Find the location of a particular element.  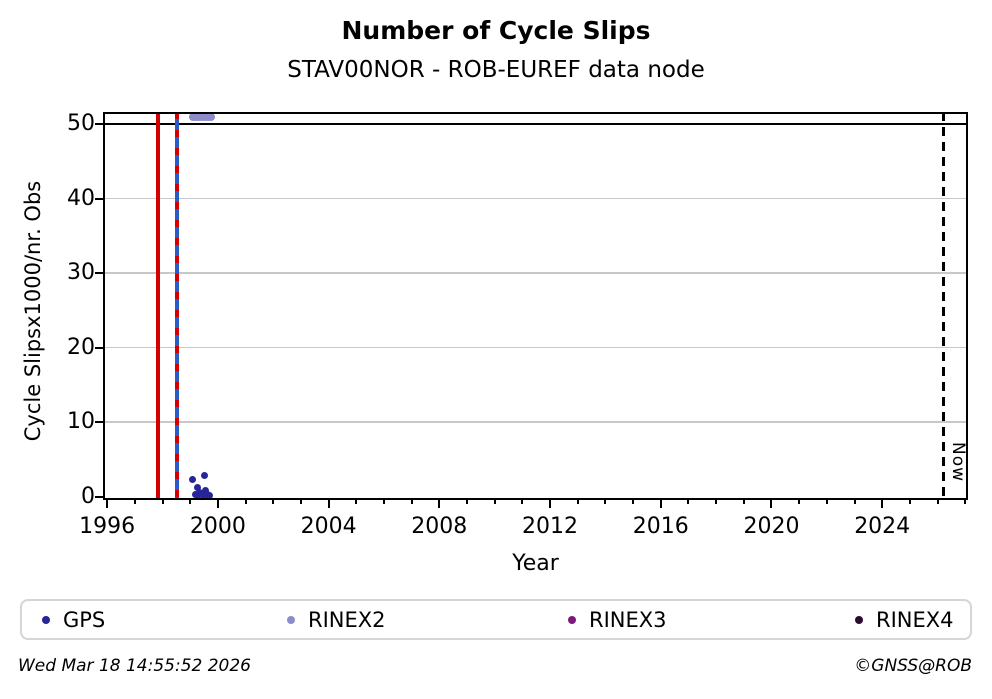

vline-red-event is located at coordinates (158, 306).